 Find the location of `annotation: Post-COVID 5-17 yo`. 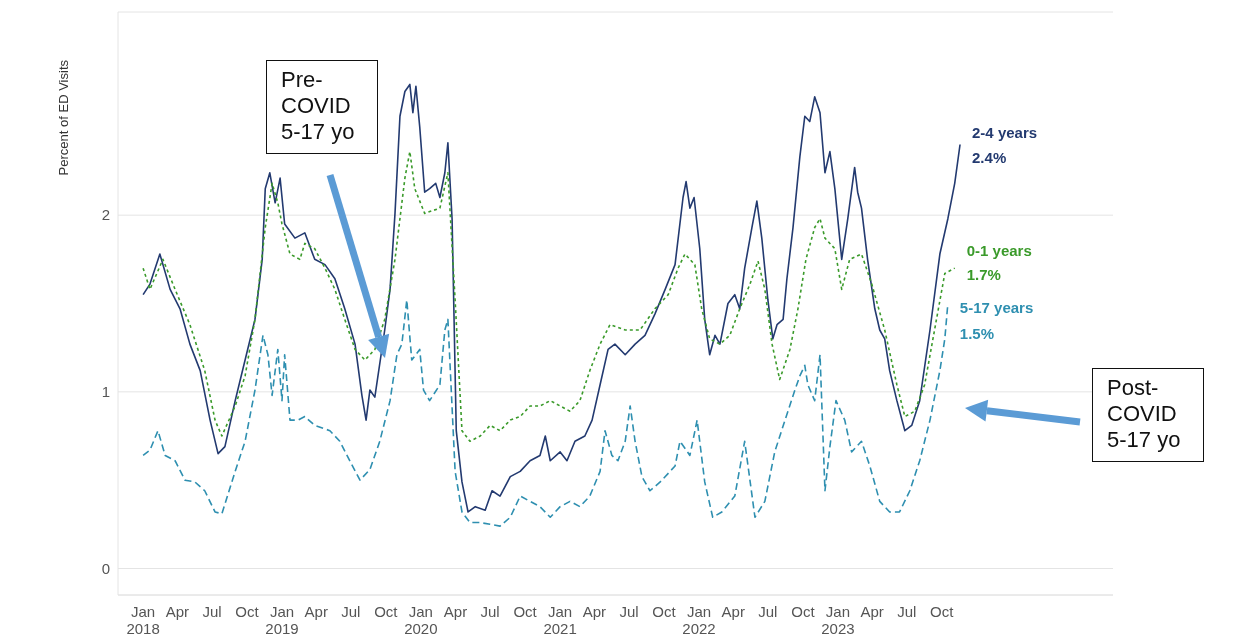

annotation: Post-COVID 5-17 yo is located at coordinates (1148, 415).